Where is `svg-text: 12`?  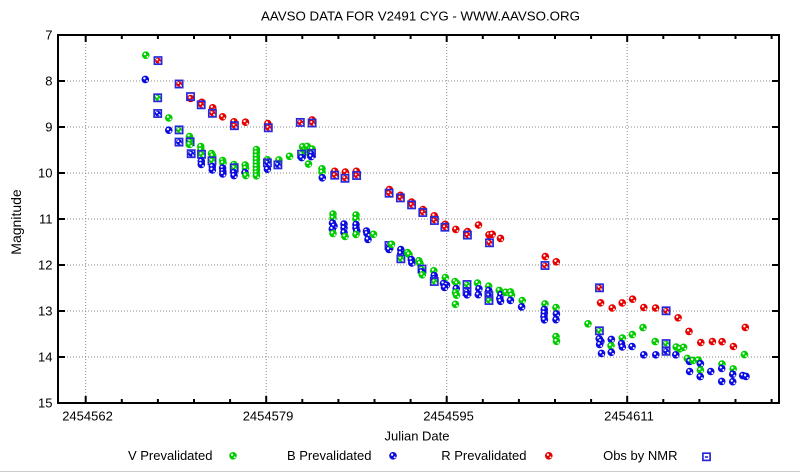 svg-text: 12 is located at coordinates (45, 265).